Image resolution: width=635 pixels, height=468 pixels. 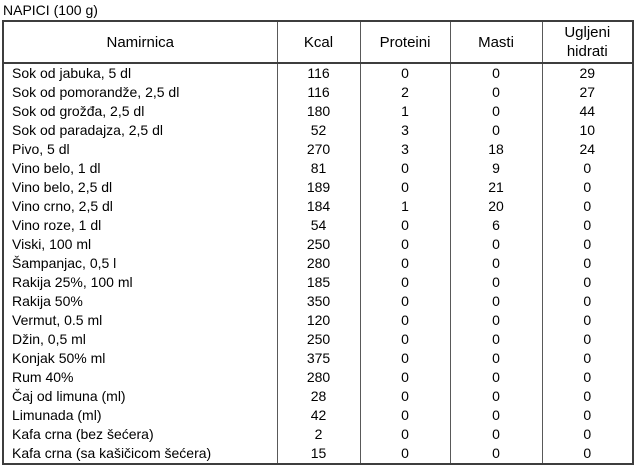 I want to click on table-row: Sok od paradajza, 2,5 dl 52 3 0 10, so click(x=318, y=130).